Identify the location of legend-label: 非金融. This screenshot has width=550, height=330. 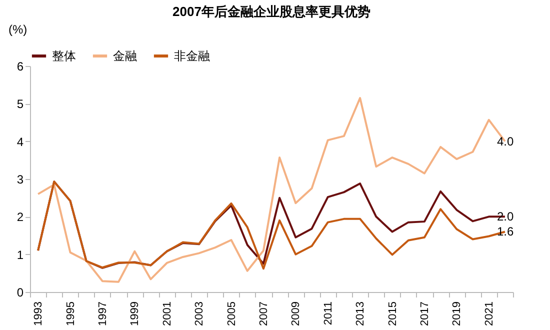
(192, 56).